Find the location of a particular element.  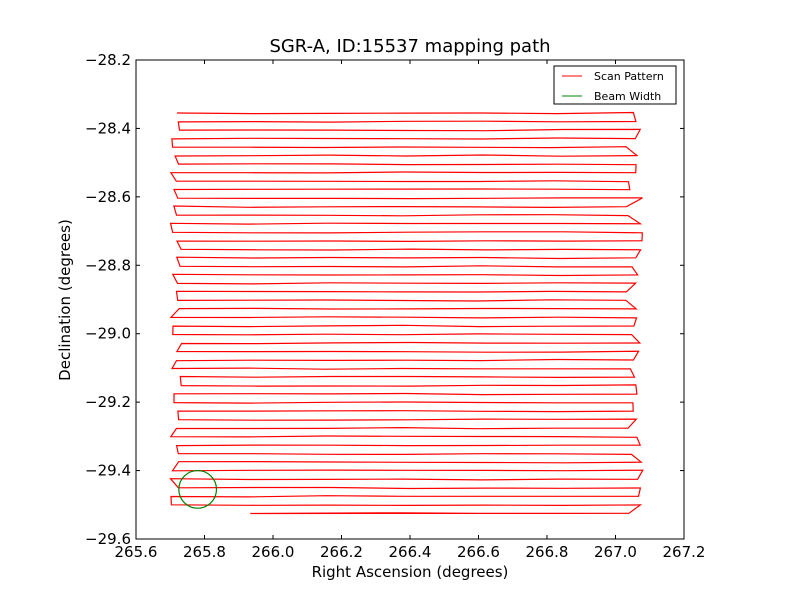

legend-box is located at coordinates (615, 85).